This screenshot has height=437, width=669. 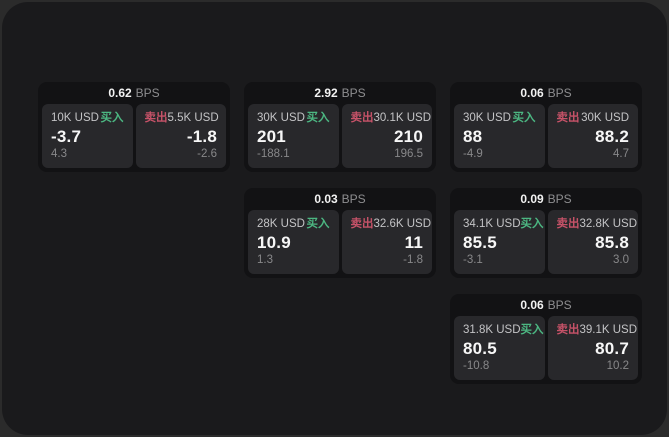 What do you see at coordinates (386, 242) in the screenshot?
I see `sell-quote-tile: 卖出 32.6K USD 11 -1.8` at bounding box center [386, 242].